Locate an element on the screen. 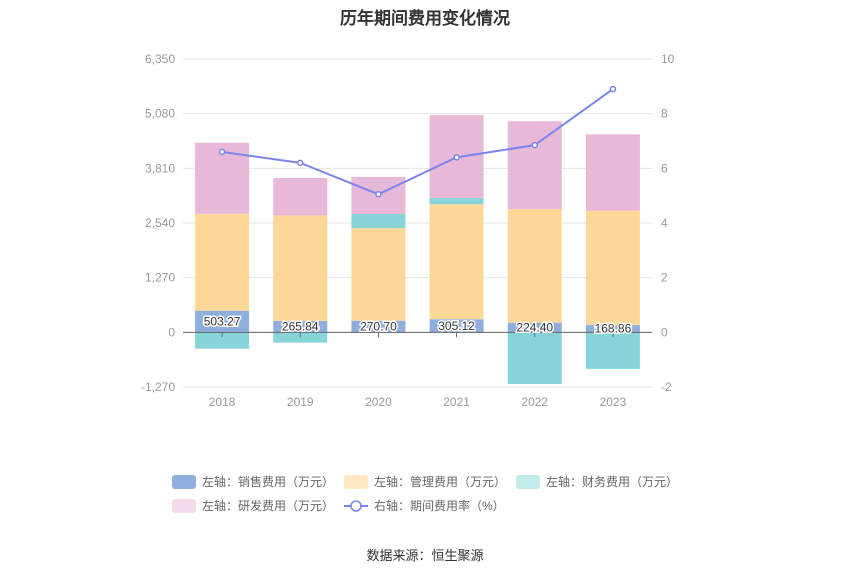 Image resolution: width=850 pixels, height=575 pixels. bar-data-label: 270.70 is located at coordinates (378, 327).